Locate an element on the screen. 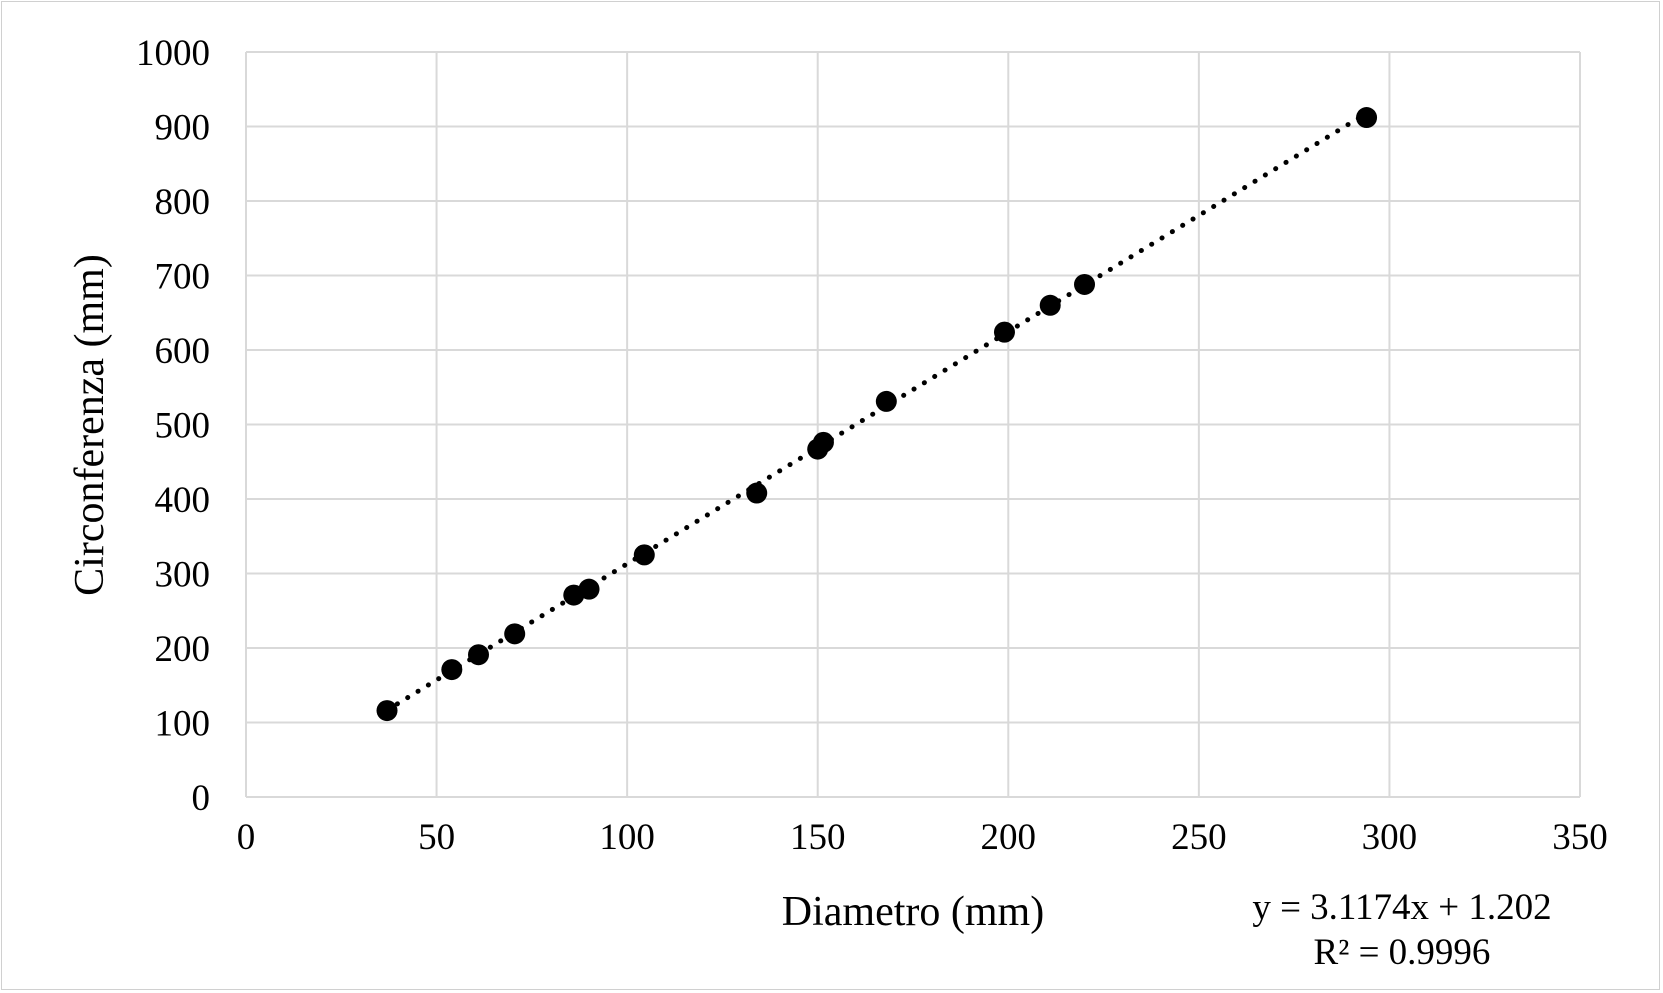  y-tick-label: 900 is located at coordinates (183, 128).